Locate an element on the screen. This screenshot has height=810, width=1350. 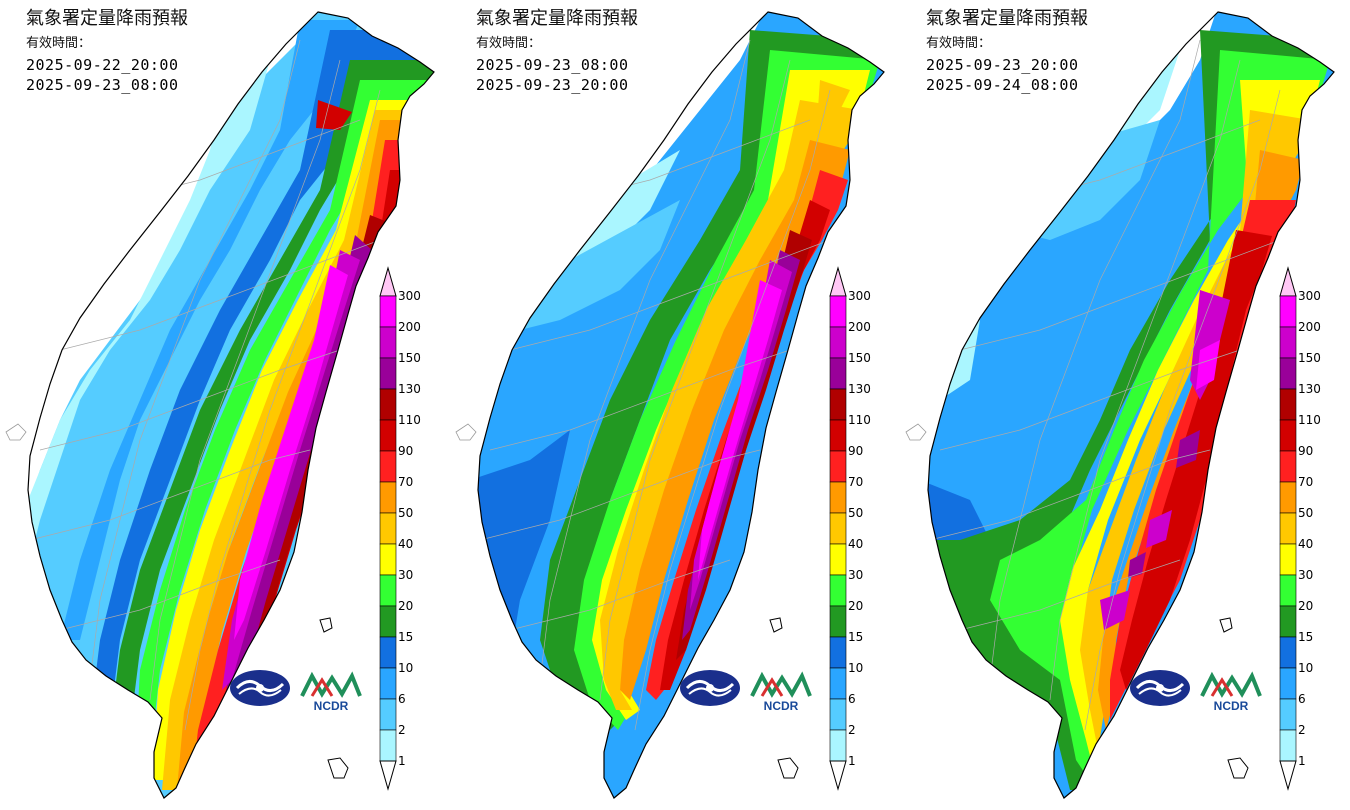
valid-time-start: 2025-09-22_20:00 is located at coordinates (102, 65).